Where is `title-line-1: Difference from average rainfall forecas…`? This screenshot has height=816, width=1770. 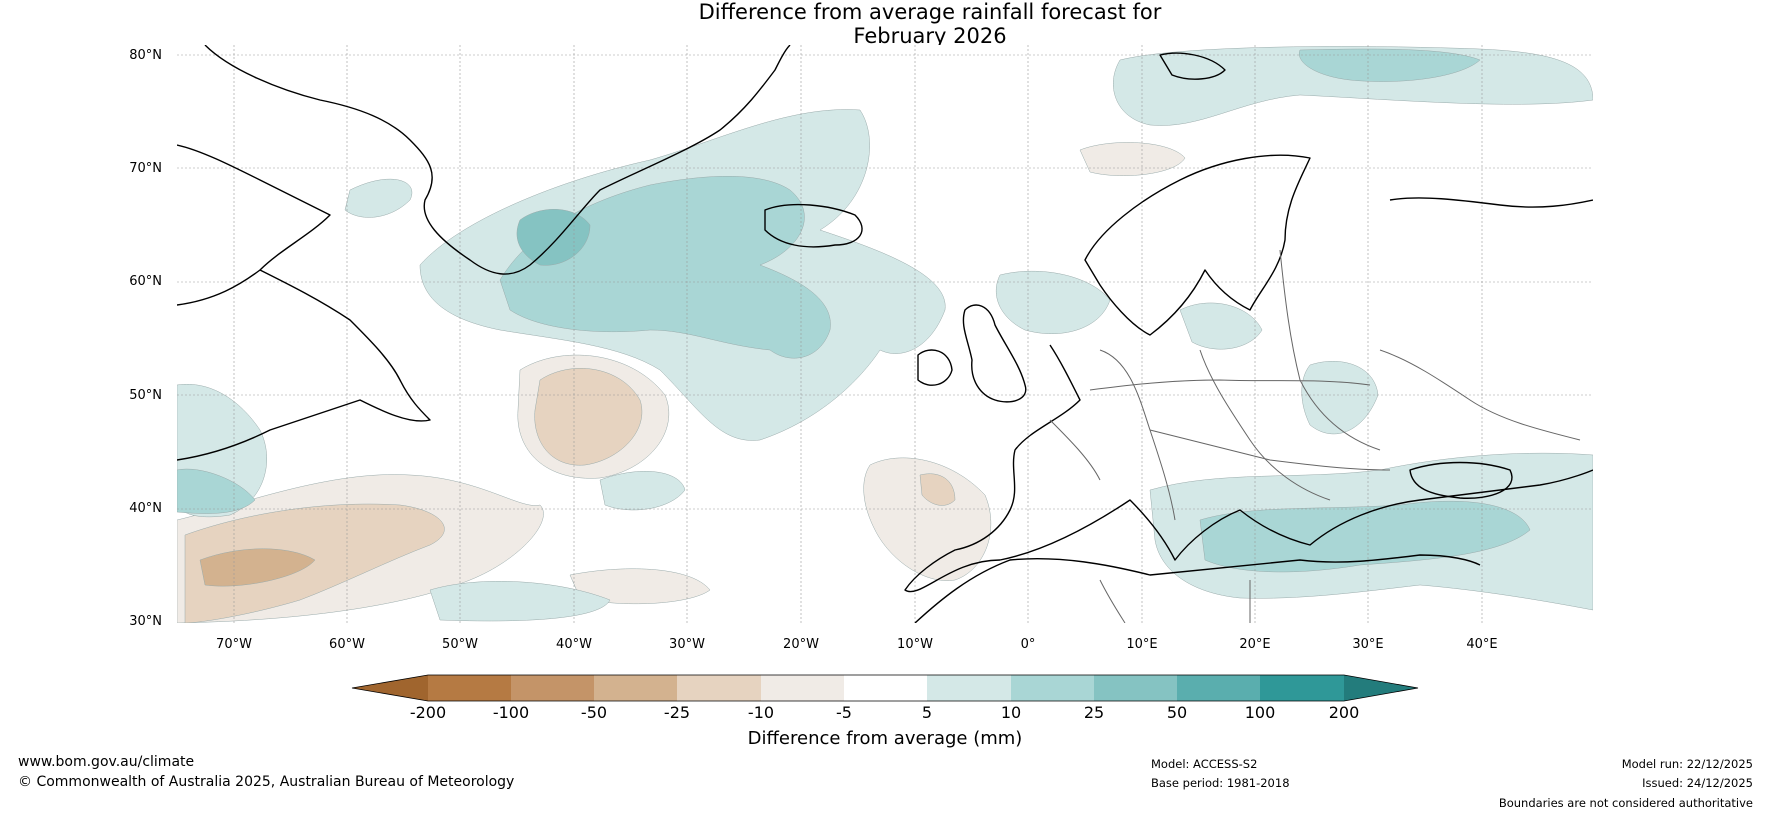 title-line-1: Difference from average rainfall forecas… is located at coordinates (930, 12).